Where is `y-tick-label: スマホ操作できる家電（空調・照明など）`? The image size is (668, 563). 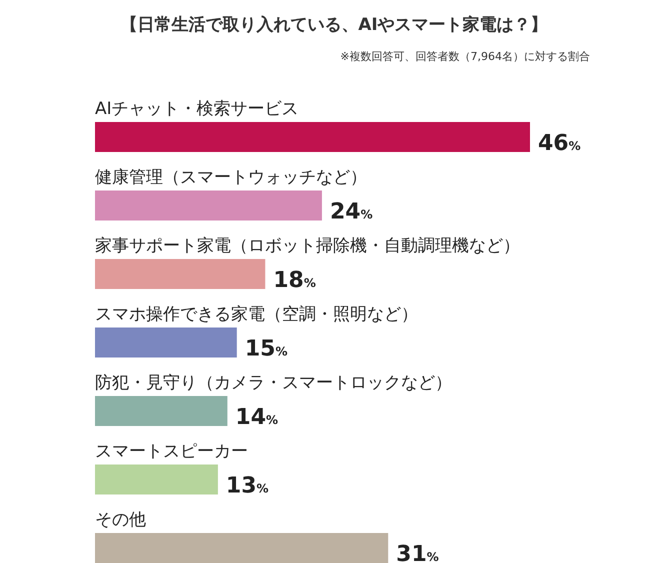 y-tick-label: スマホ操作できる家電（空調・照明など） is located at coordinates (256, 314).